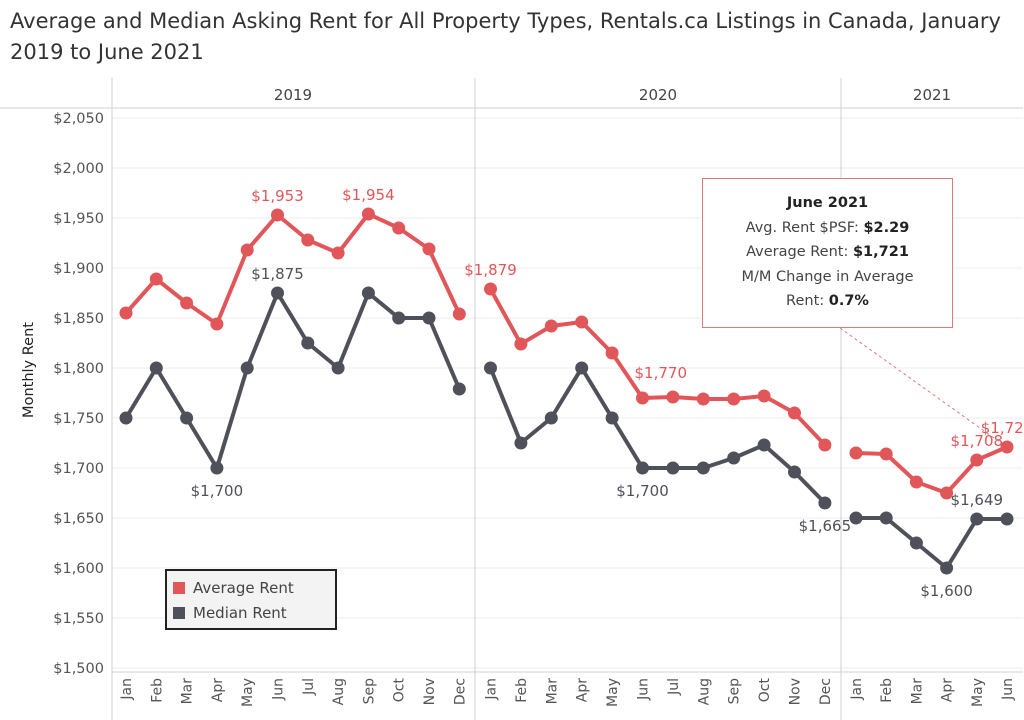 Image resolution: width=1024 pixels, height=720 pixels. What do you see at coordinates (799, 252) in the screenshot?
I see `tooltip-avg-label: Average Rent:` at bounding box center [799, 252].